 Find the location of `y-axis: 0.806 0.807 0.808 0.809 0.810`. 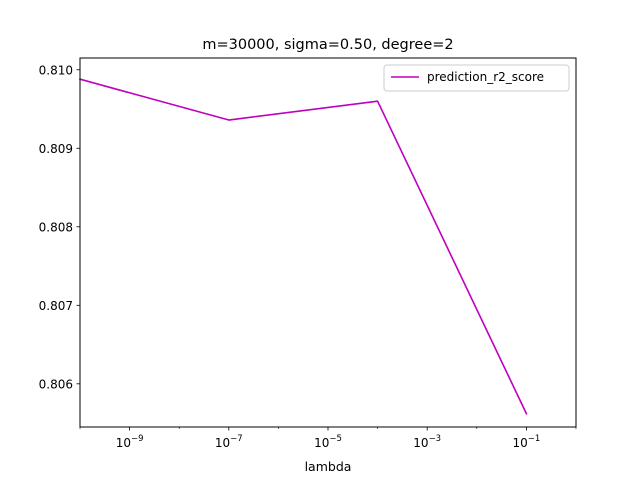

y-axis: 0.806 0.807 0.808 0.809 0.810 is located at coordinates (59, 227).